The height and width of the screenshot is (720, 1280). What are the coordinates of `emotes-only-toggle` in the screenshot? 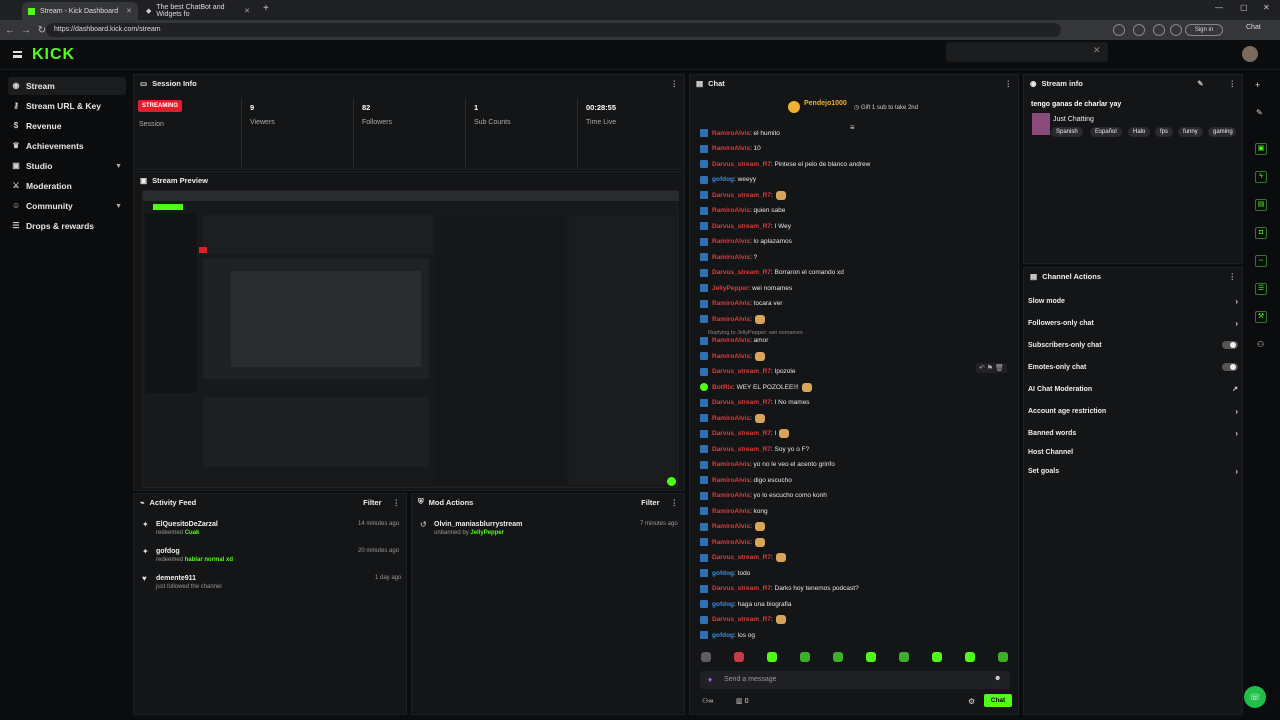 It's located at (1230, 367).